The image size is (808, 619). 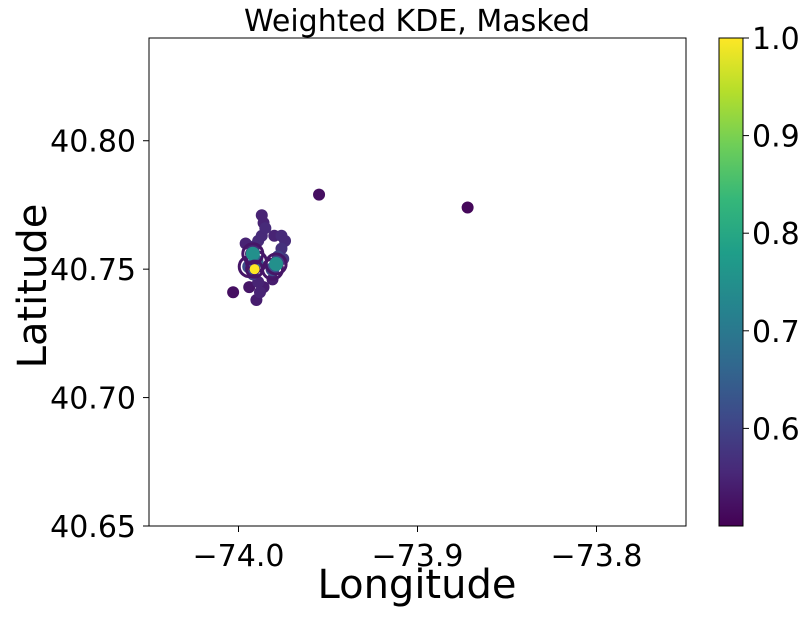 I want to click on chart-title: Weighted KDE, Masked, so click(x=417, y=21).